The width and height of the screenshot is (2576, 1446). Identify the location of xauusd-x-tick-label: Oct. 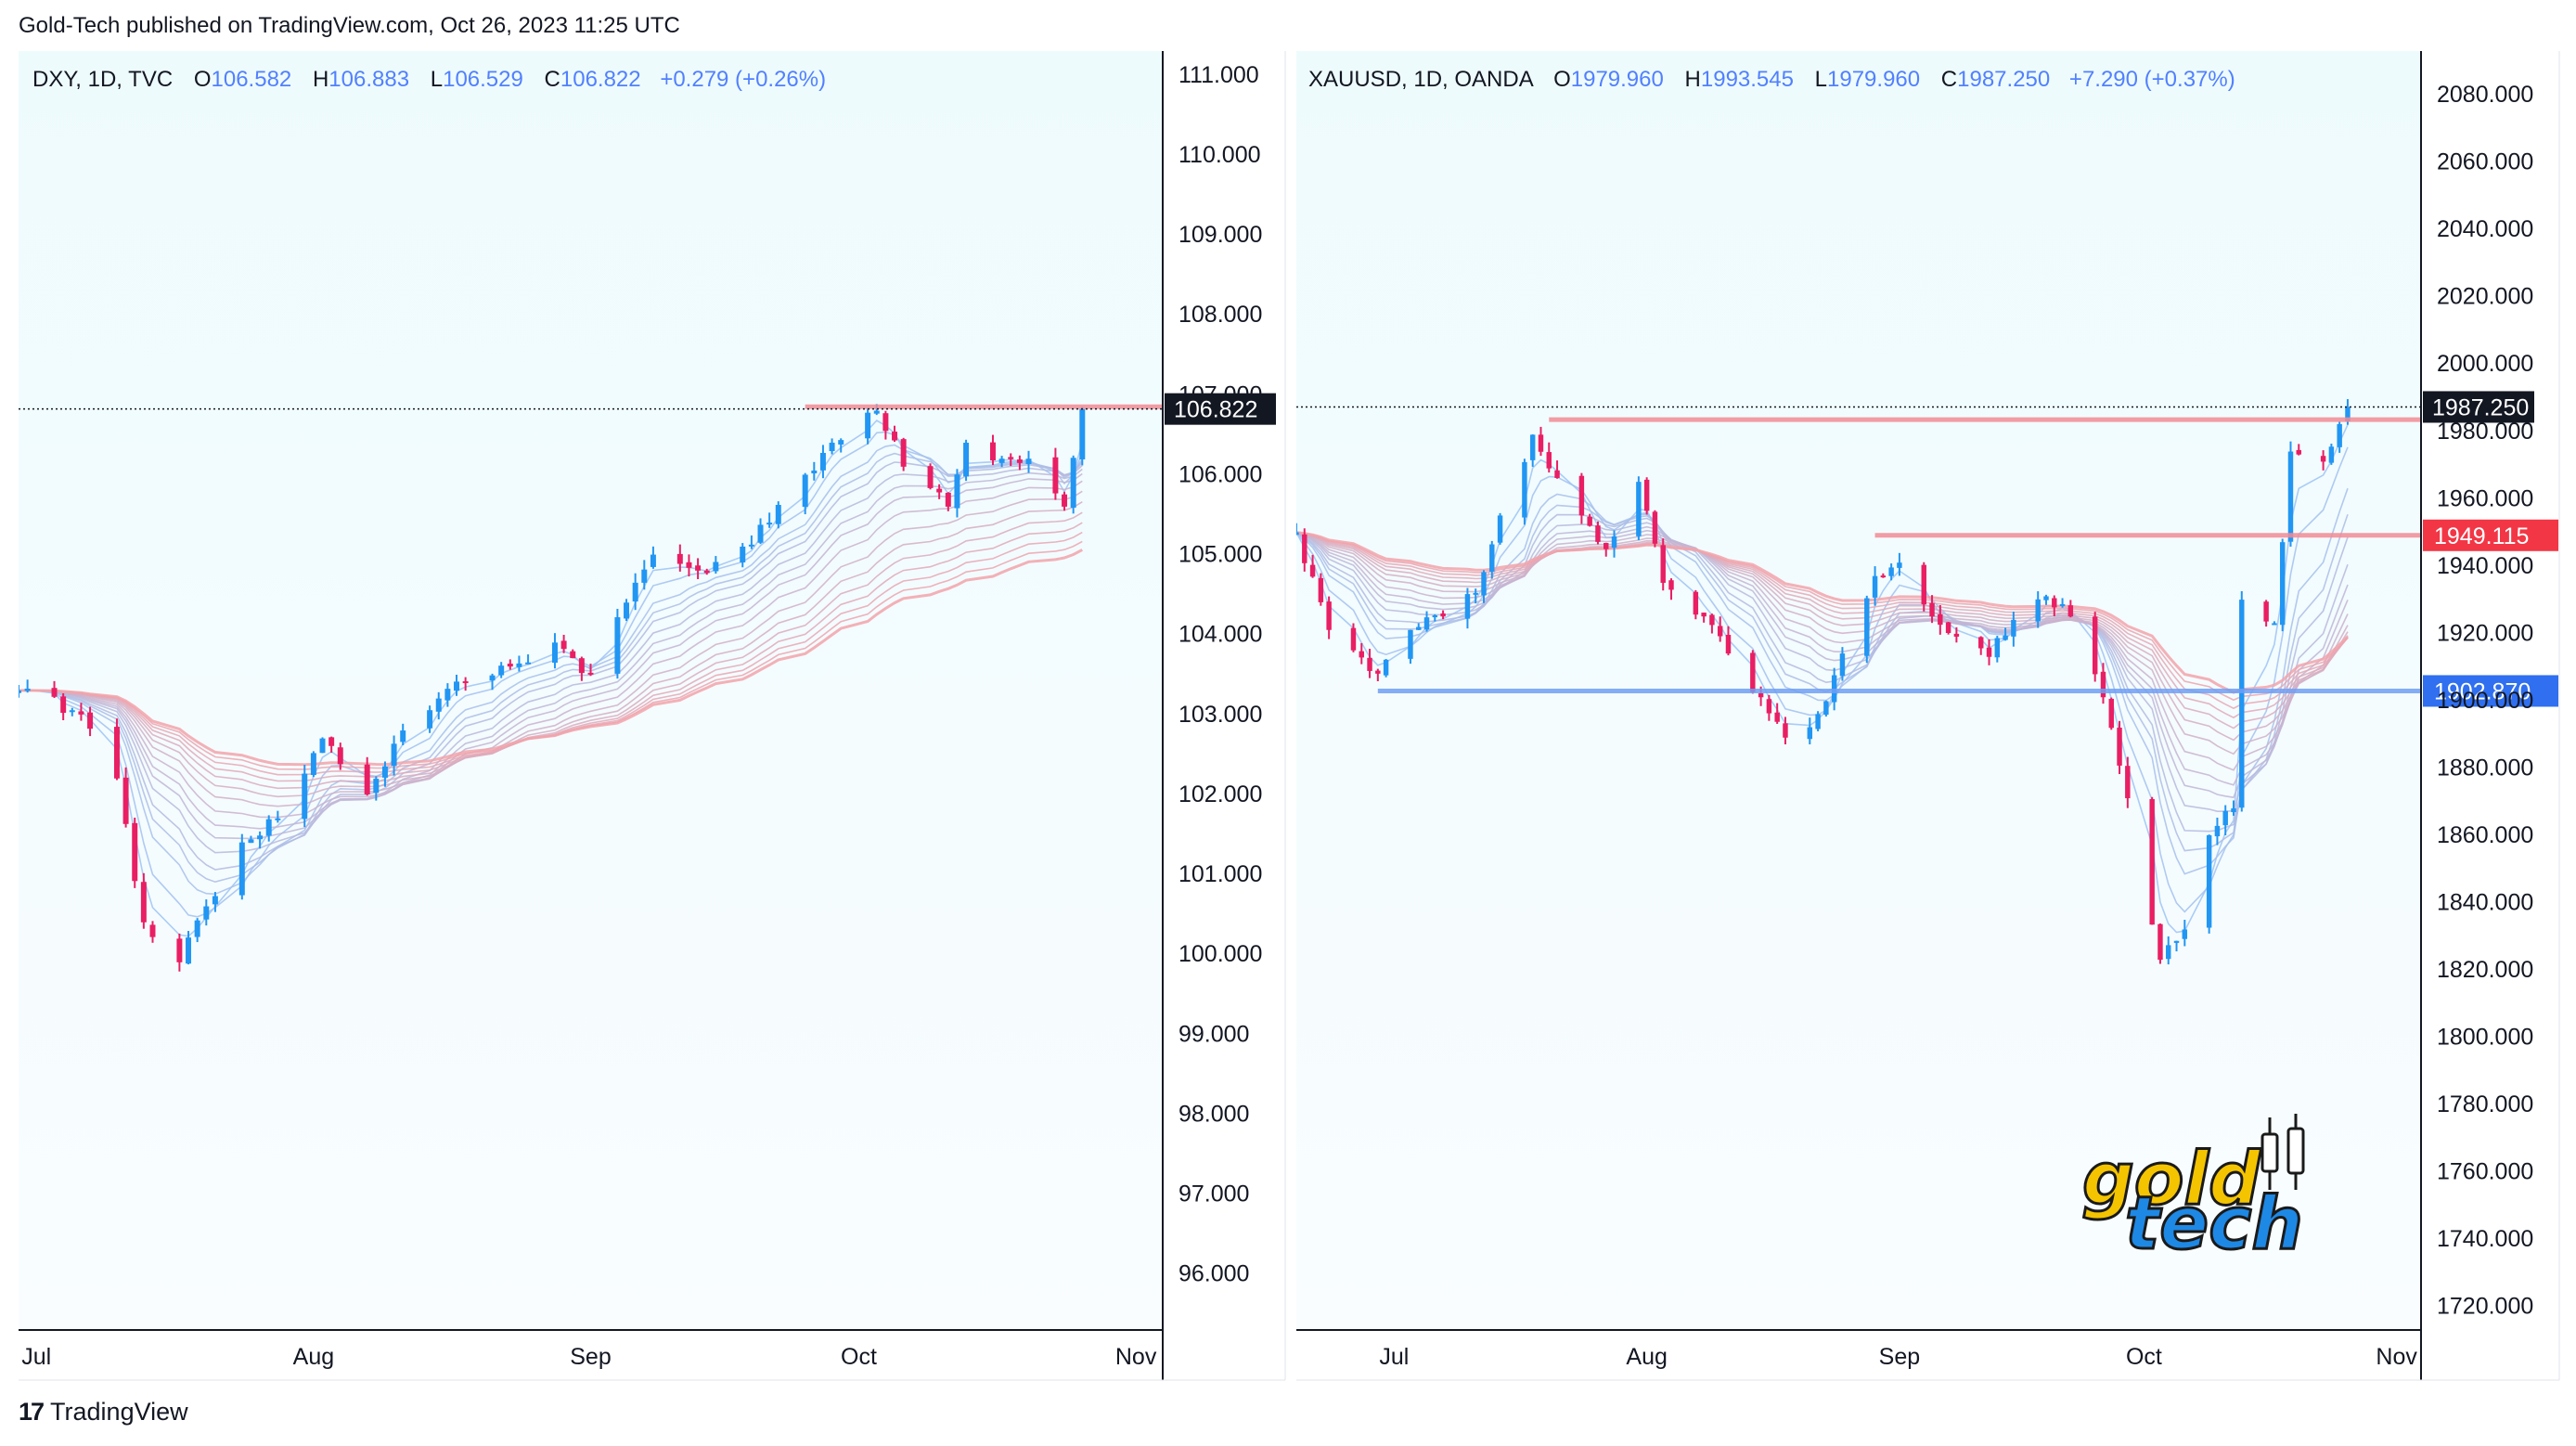
(2144, 1357).